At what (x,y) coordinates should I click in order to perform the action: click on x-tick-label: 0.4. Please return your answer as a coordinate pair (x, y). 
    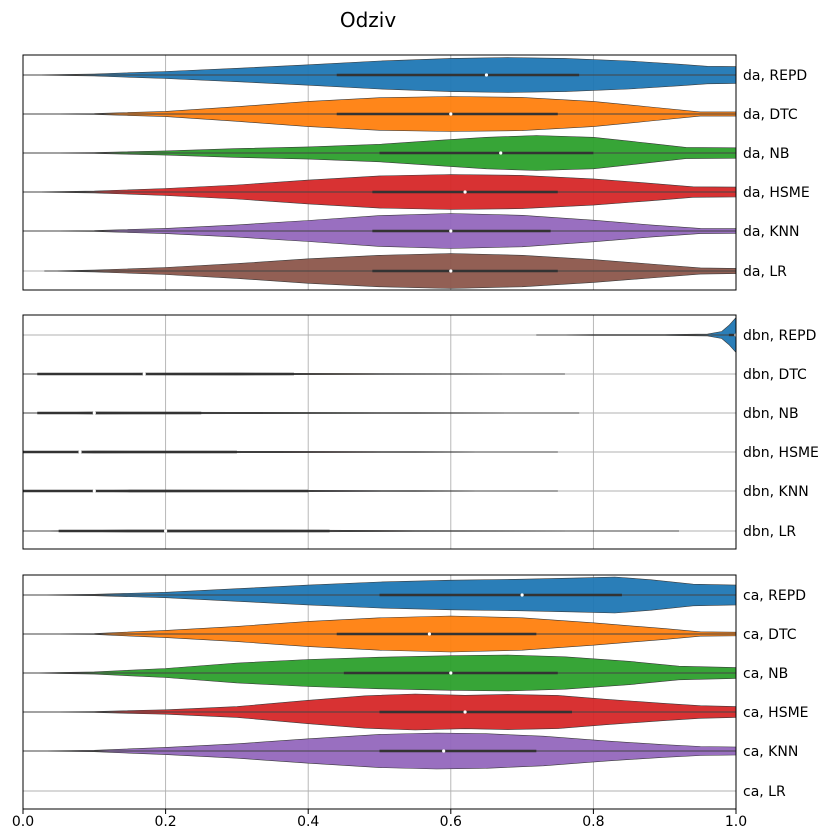
    Looking at the image, I should click on (308, 822).